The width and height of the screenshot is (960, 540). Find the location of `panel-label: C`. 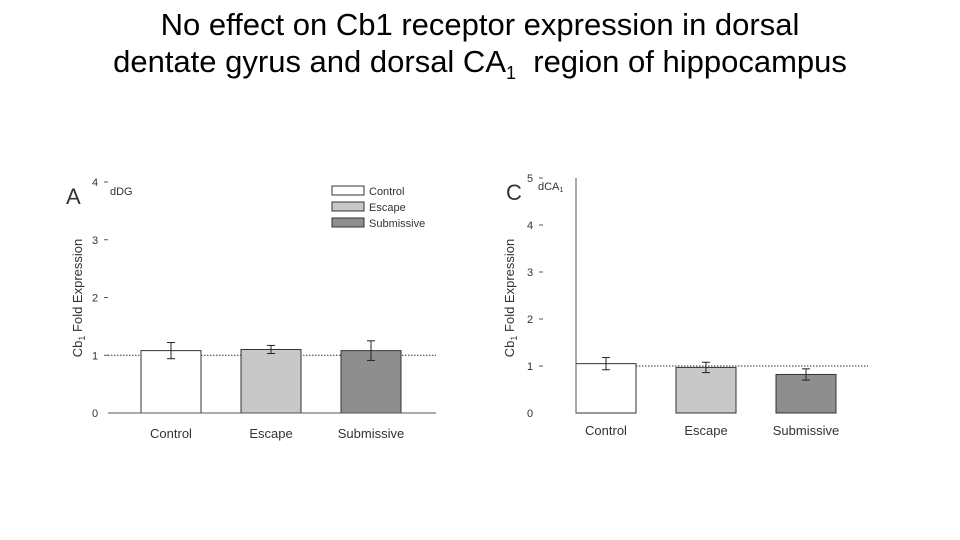

panel-label: C is located at coordinates (514, 192).